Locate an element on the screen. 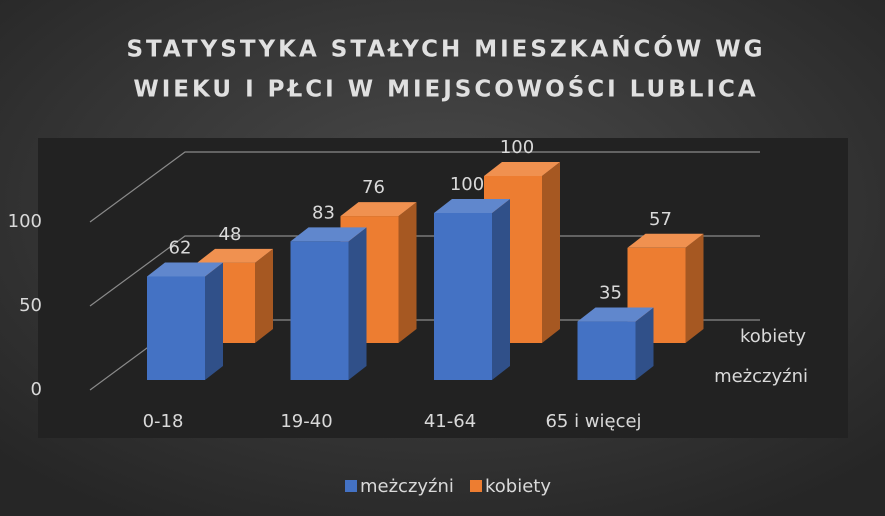 This screenshot has height=516, width=885. x-tick-label: 0-18 is located at coordinates (163, 421).